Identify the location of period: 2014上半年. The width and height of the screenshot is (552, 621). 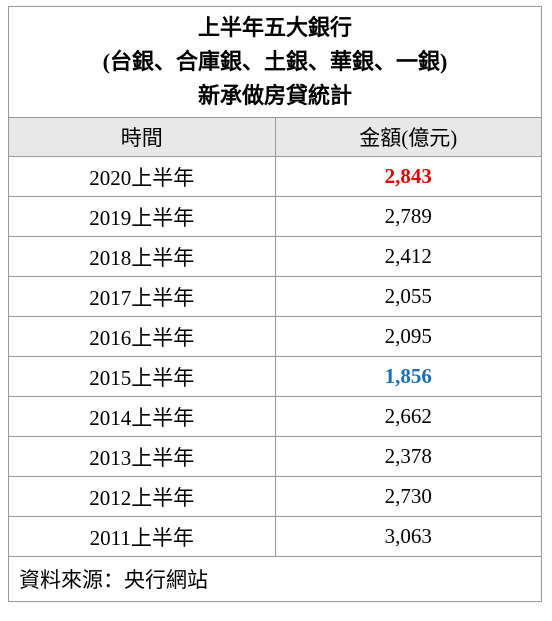
(142, 416).